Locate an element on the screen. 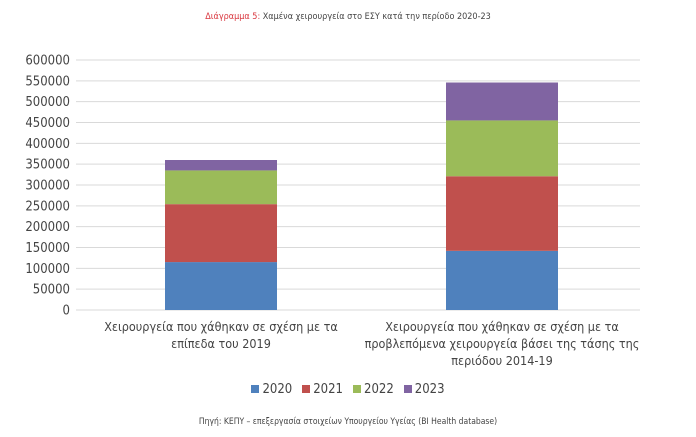  y-tick-label: 250000 is located at coordinates (47, 206).